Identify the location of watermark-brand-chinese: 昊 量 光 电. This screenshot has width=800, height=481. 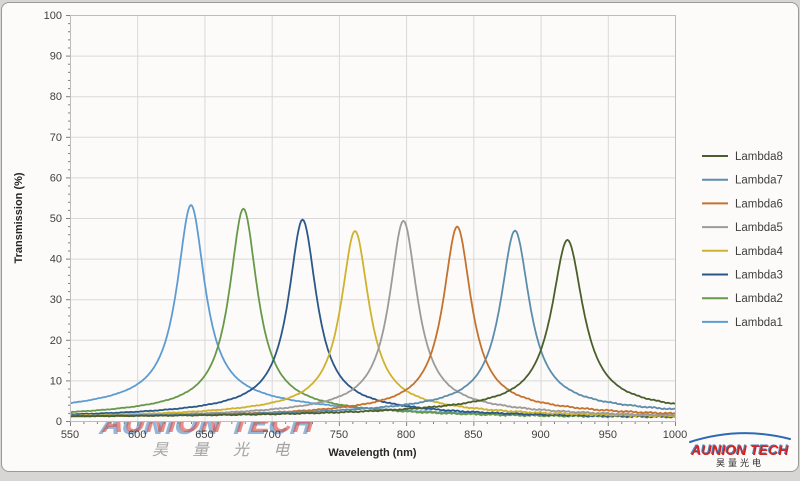
(226, 450).